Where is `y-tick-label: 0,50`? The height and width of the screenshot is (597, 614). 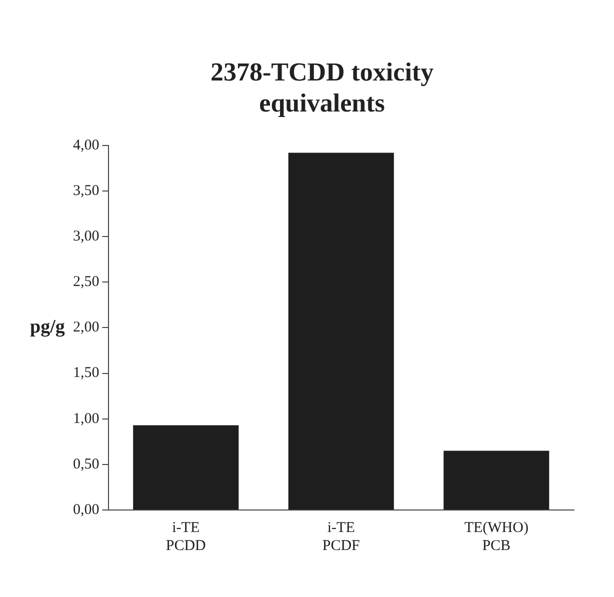
y-tick-label: 0,50 is located at coordinates (86, 464).